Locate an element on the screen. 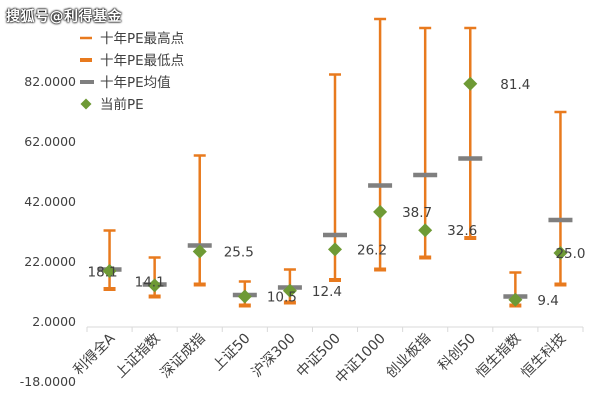 This screenshot has width=589, height=412. y-tick-label: 62.0000 is located at coordinates (50, 141).